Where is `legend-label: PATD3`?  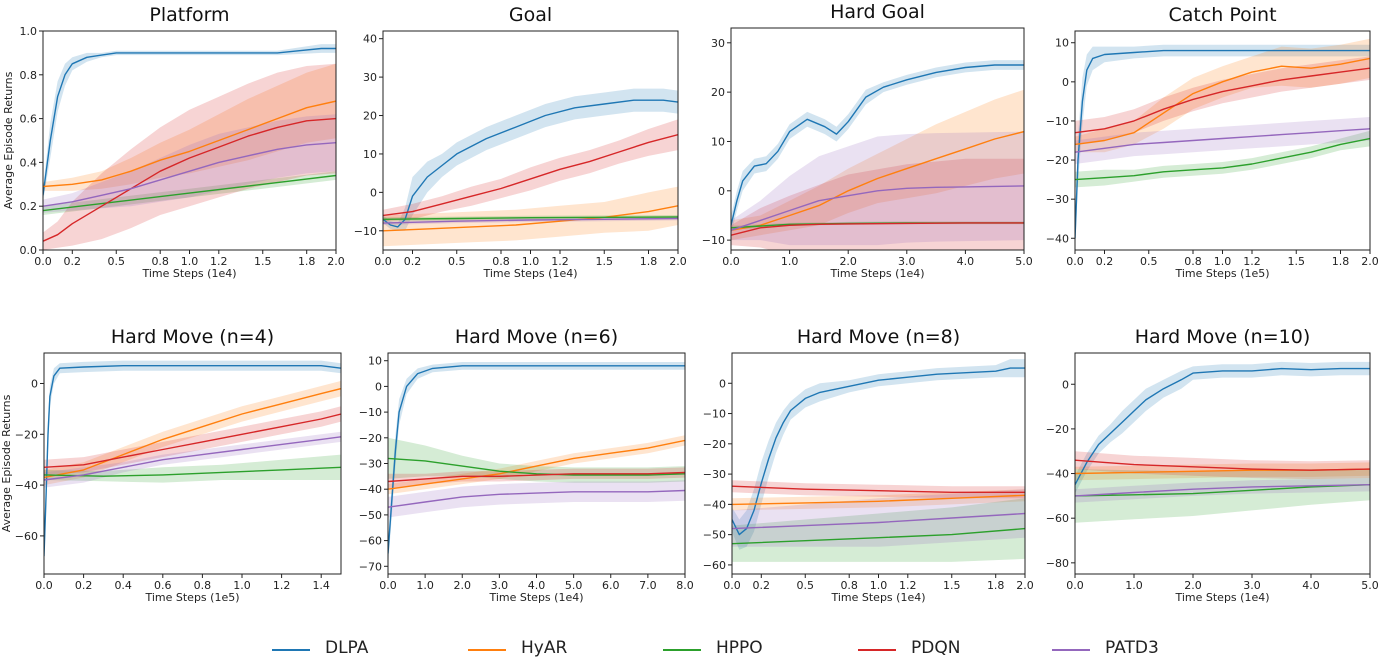
legend-label: PATD3 is located at coordinates (1132, 648).